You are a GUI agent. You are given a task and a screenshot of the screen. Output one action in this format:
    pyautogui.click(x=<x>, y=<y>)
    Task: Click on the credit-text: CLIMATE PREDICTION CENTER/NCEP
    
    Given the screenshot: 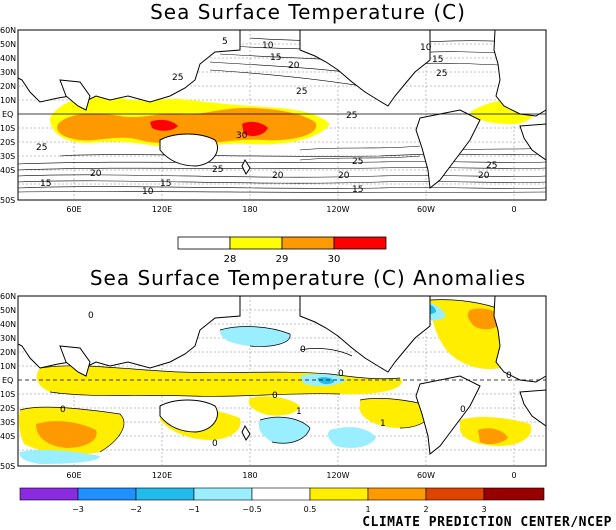 What is the action you would take?
    pyautogui.click(x=487, y=522)
    